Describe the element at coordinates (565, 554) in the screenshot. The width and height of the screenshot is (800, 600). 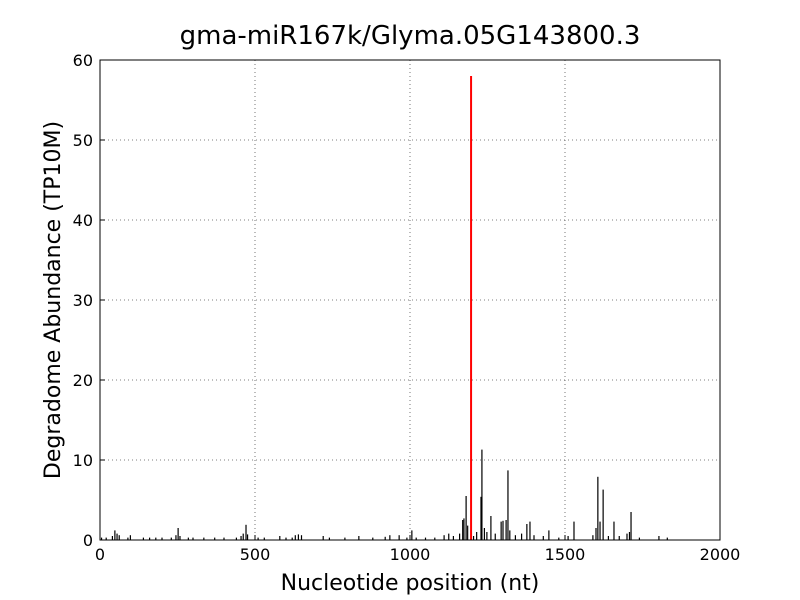
I see `x-tick-label: 1500` at that location.